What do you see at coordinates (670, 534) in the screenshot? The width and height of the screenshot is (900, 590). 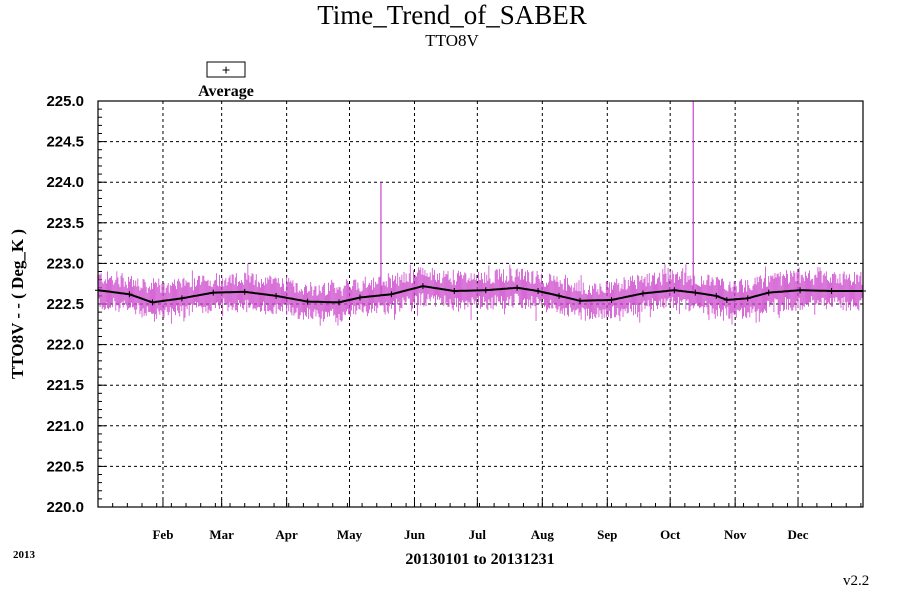 I see `x-tick-label: Oct` at bounding box center [670, 534].